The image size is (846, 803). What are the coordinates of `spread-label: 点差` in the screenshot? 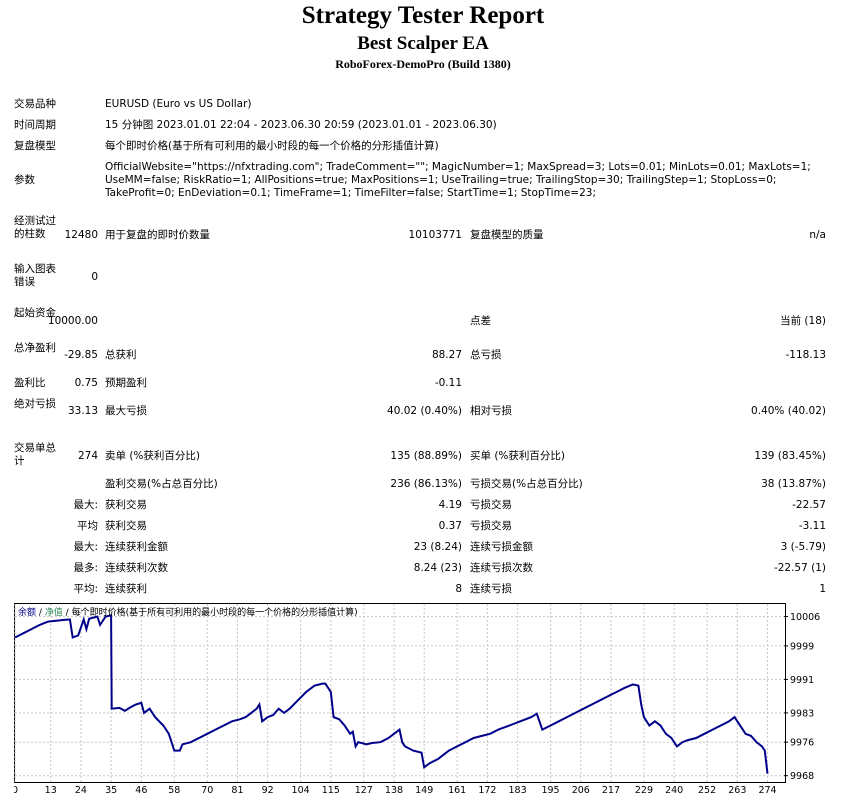 It's located at (480, 321).